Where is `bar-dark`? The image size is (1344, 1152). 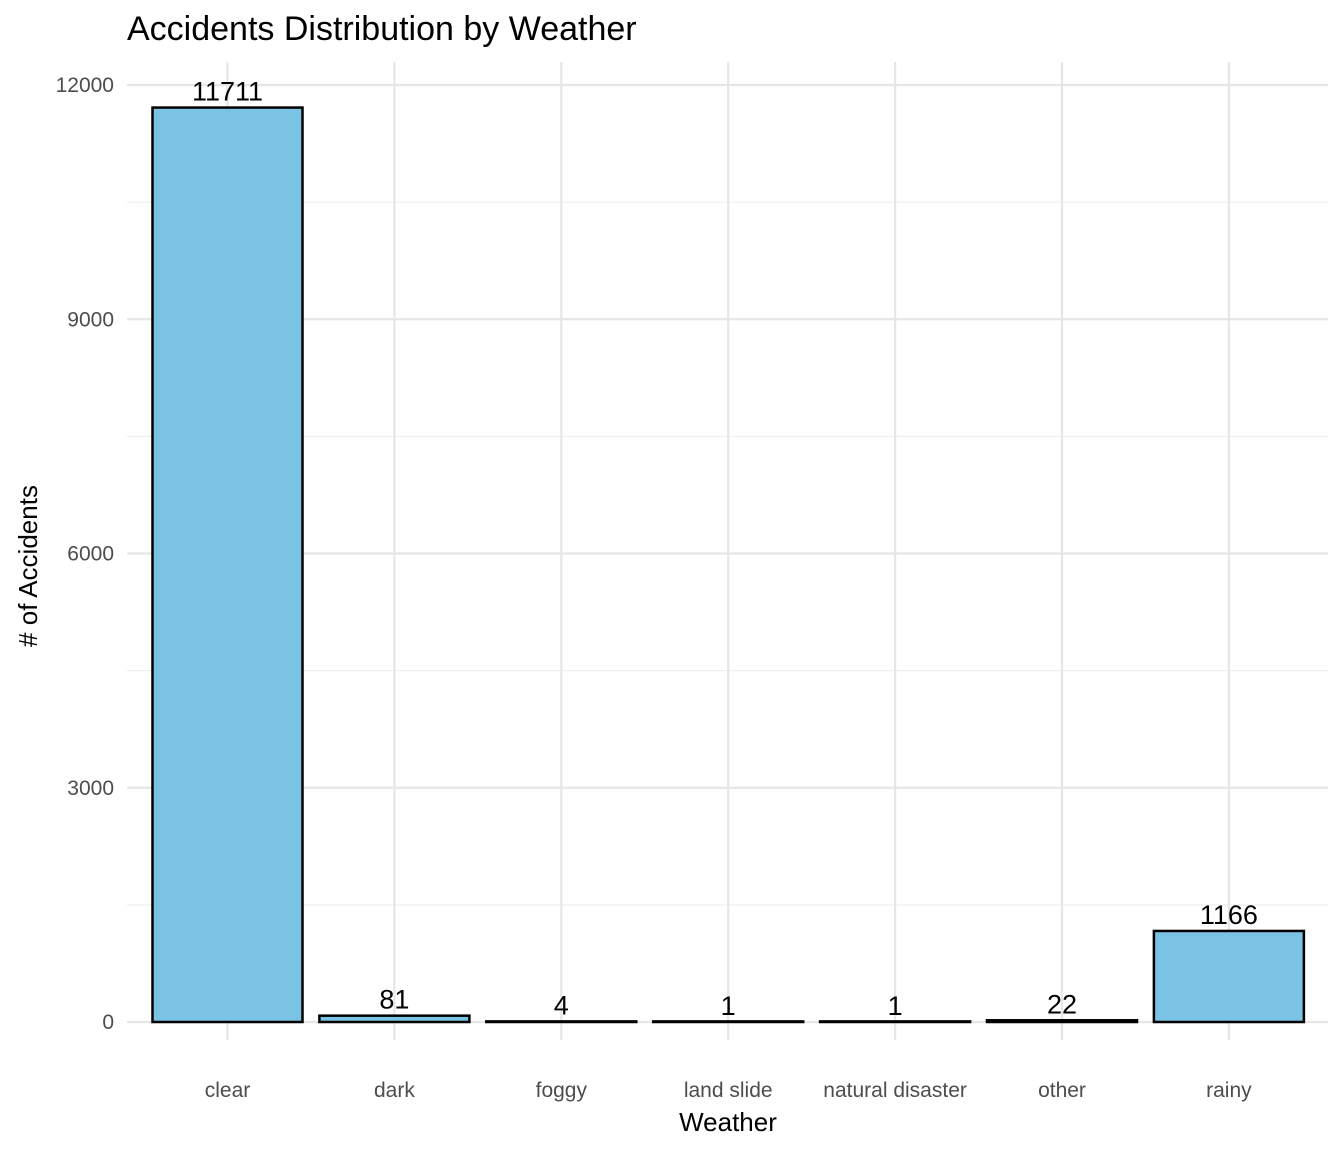
bar-dark is located at coordinates (394, 1019).